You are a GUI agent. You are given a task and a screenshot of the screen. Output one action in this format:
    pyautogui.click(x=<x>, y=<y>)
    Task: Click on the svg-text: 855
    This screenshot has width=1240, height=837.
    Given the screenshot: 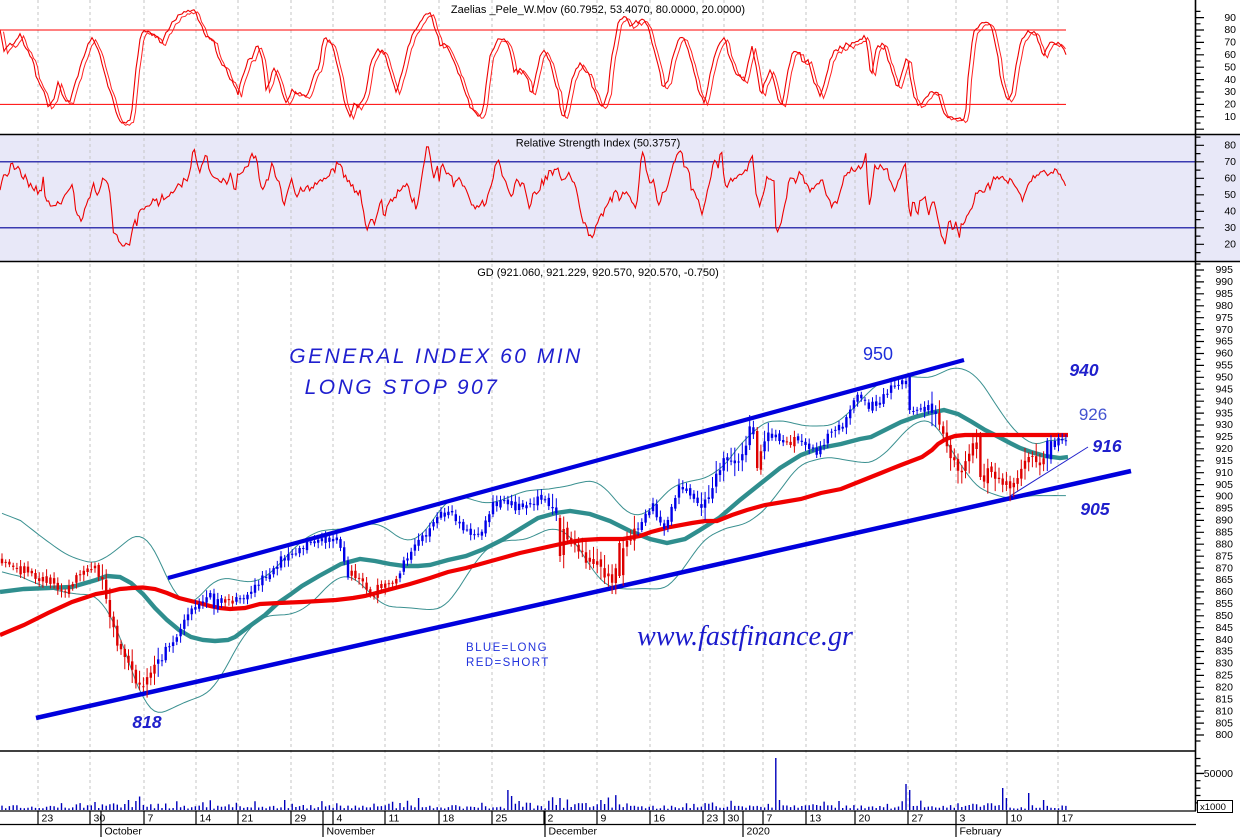 What is the action you would take?
    pyautogui.click(x=1224, y=604)
    